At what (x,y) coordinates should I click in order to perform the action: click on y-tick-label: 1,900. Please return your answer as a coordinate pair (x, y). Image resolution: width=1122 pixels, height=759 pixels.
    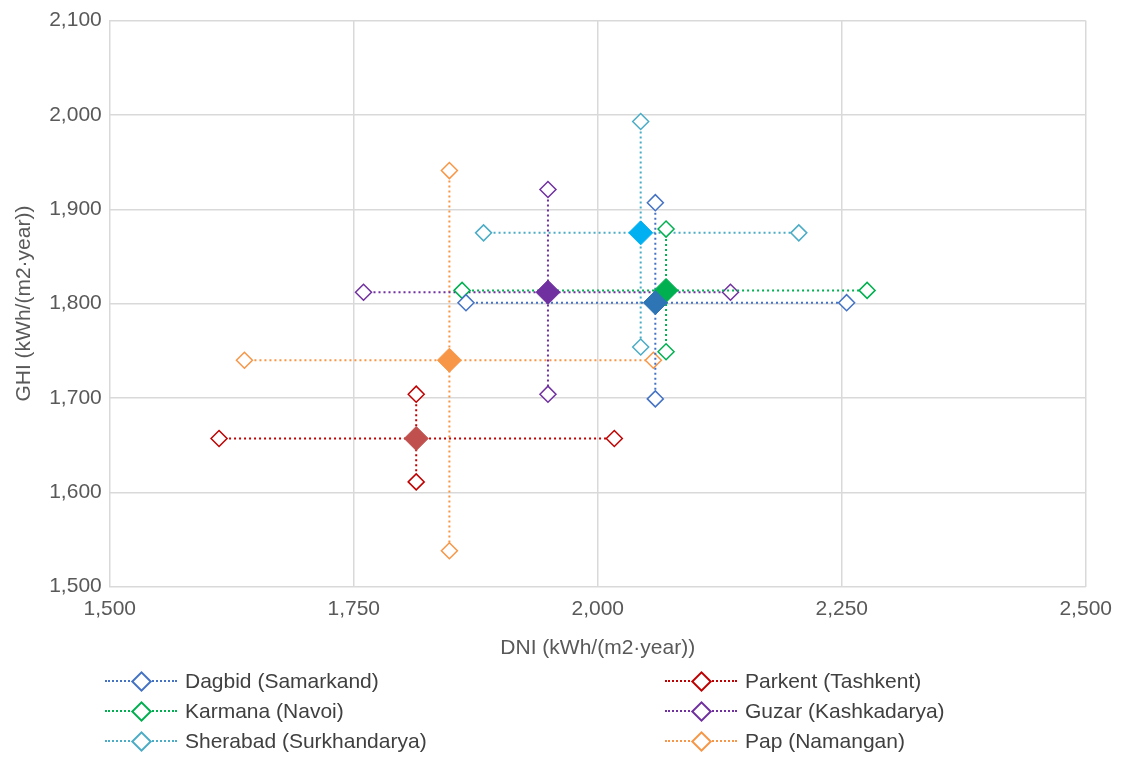
    Looking at the image, I should click on (75, 208).